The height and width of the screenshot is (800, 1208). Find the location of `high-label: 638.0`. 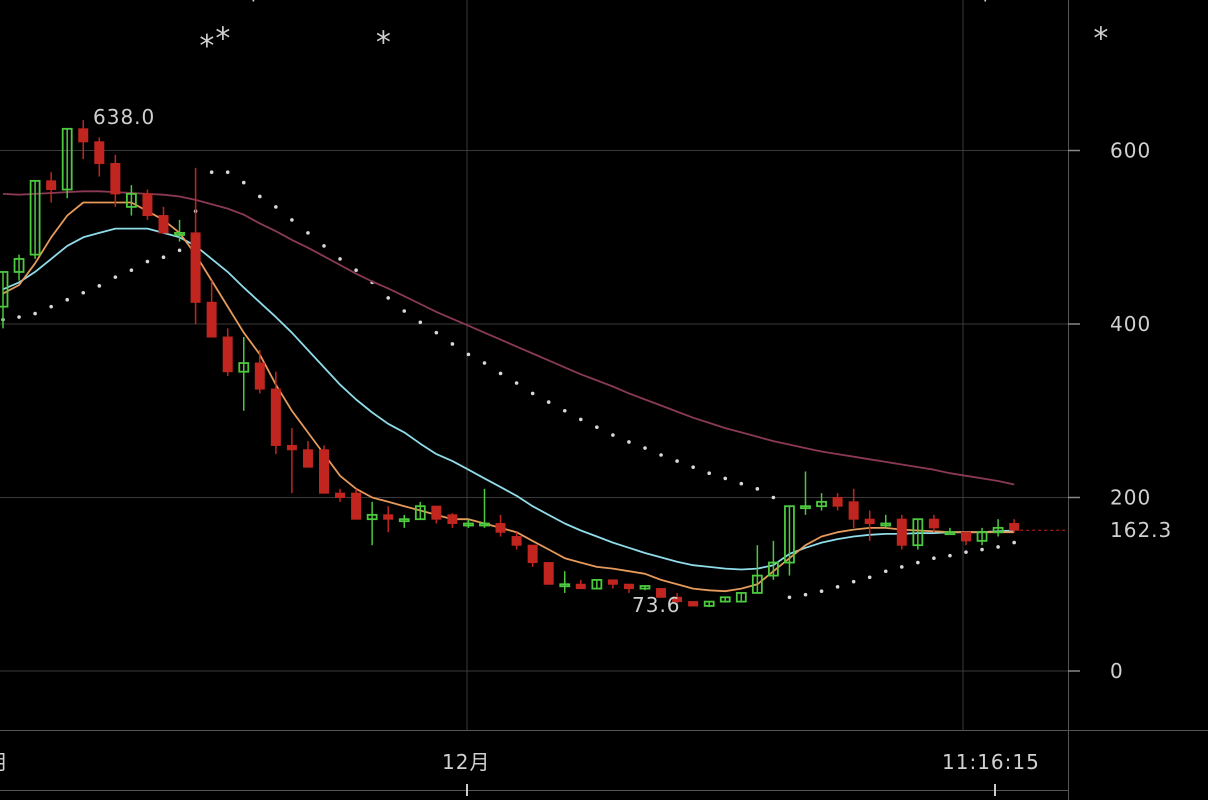

high-label: 638.0 is located at coordinates (124, 117).